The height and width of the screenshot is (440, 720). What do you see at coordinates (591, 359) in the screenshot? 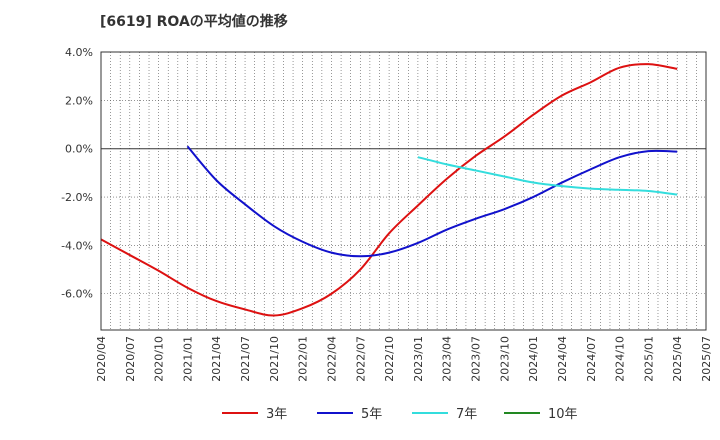
I see `x-tick-label: 2024/07` at bounding box center [591, 359].